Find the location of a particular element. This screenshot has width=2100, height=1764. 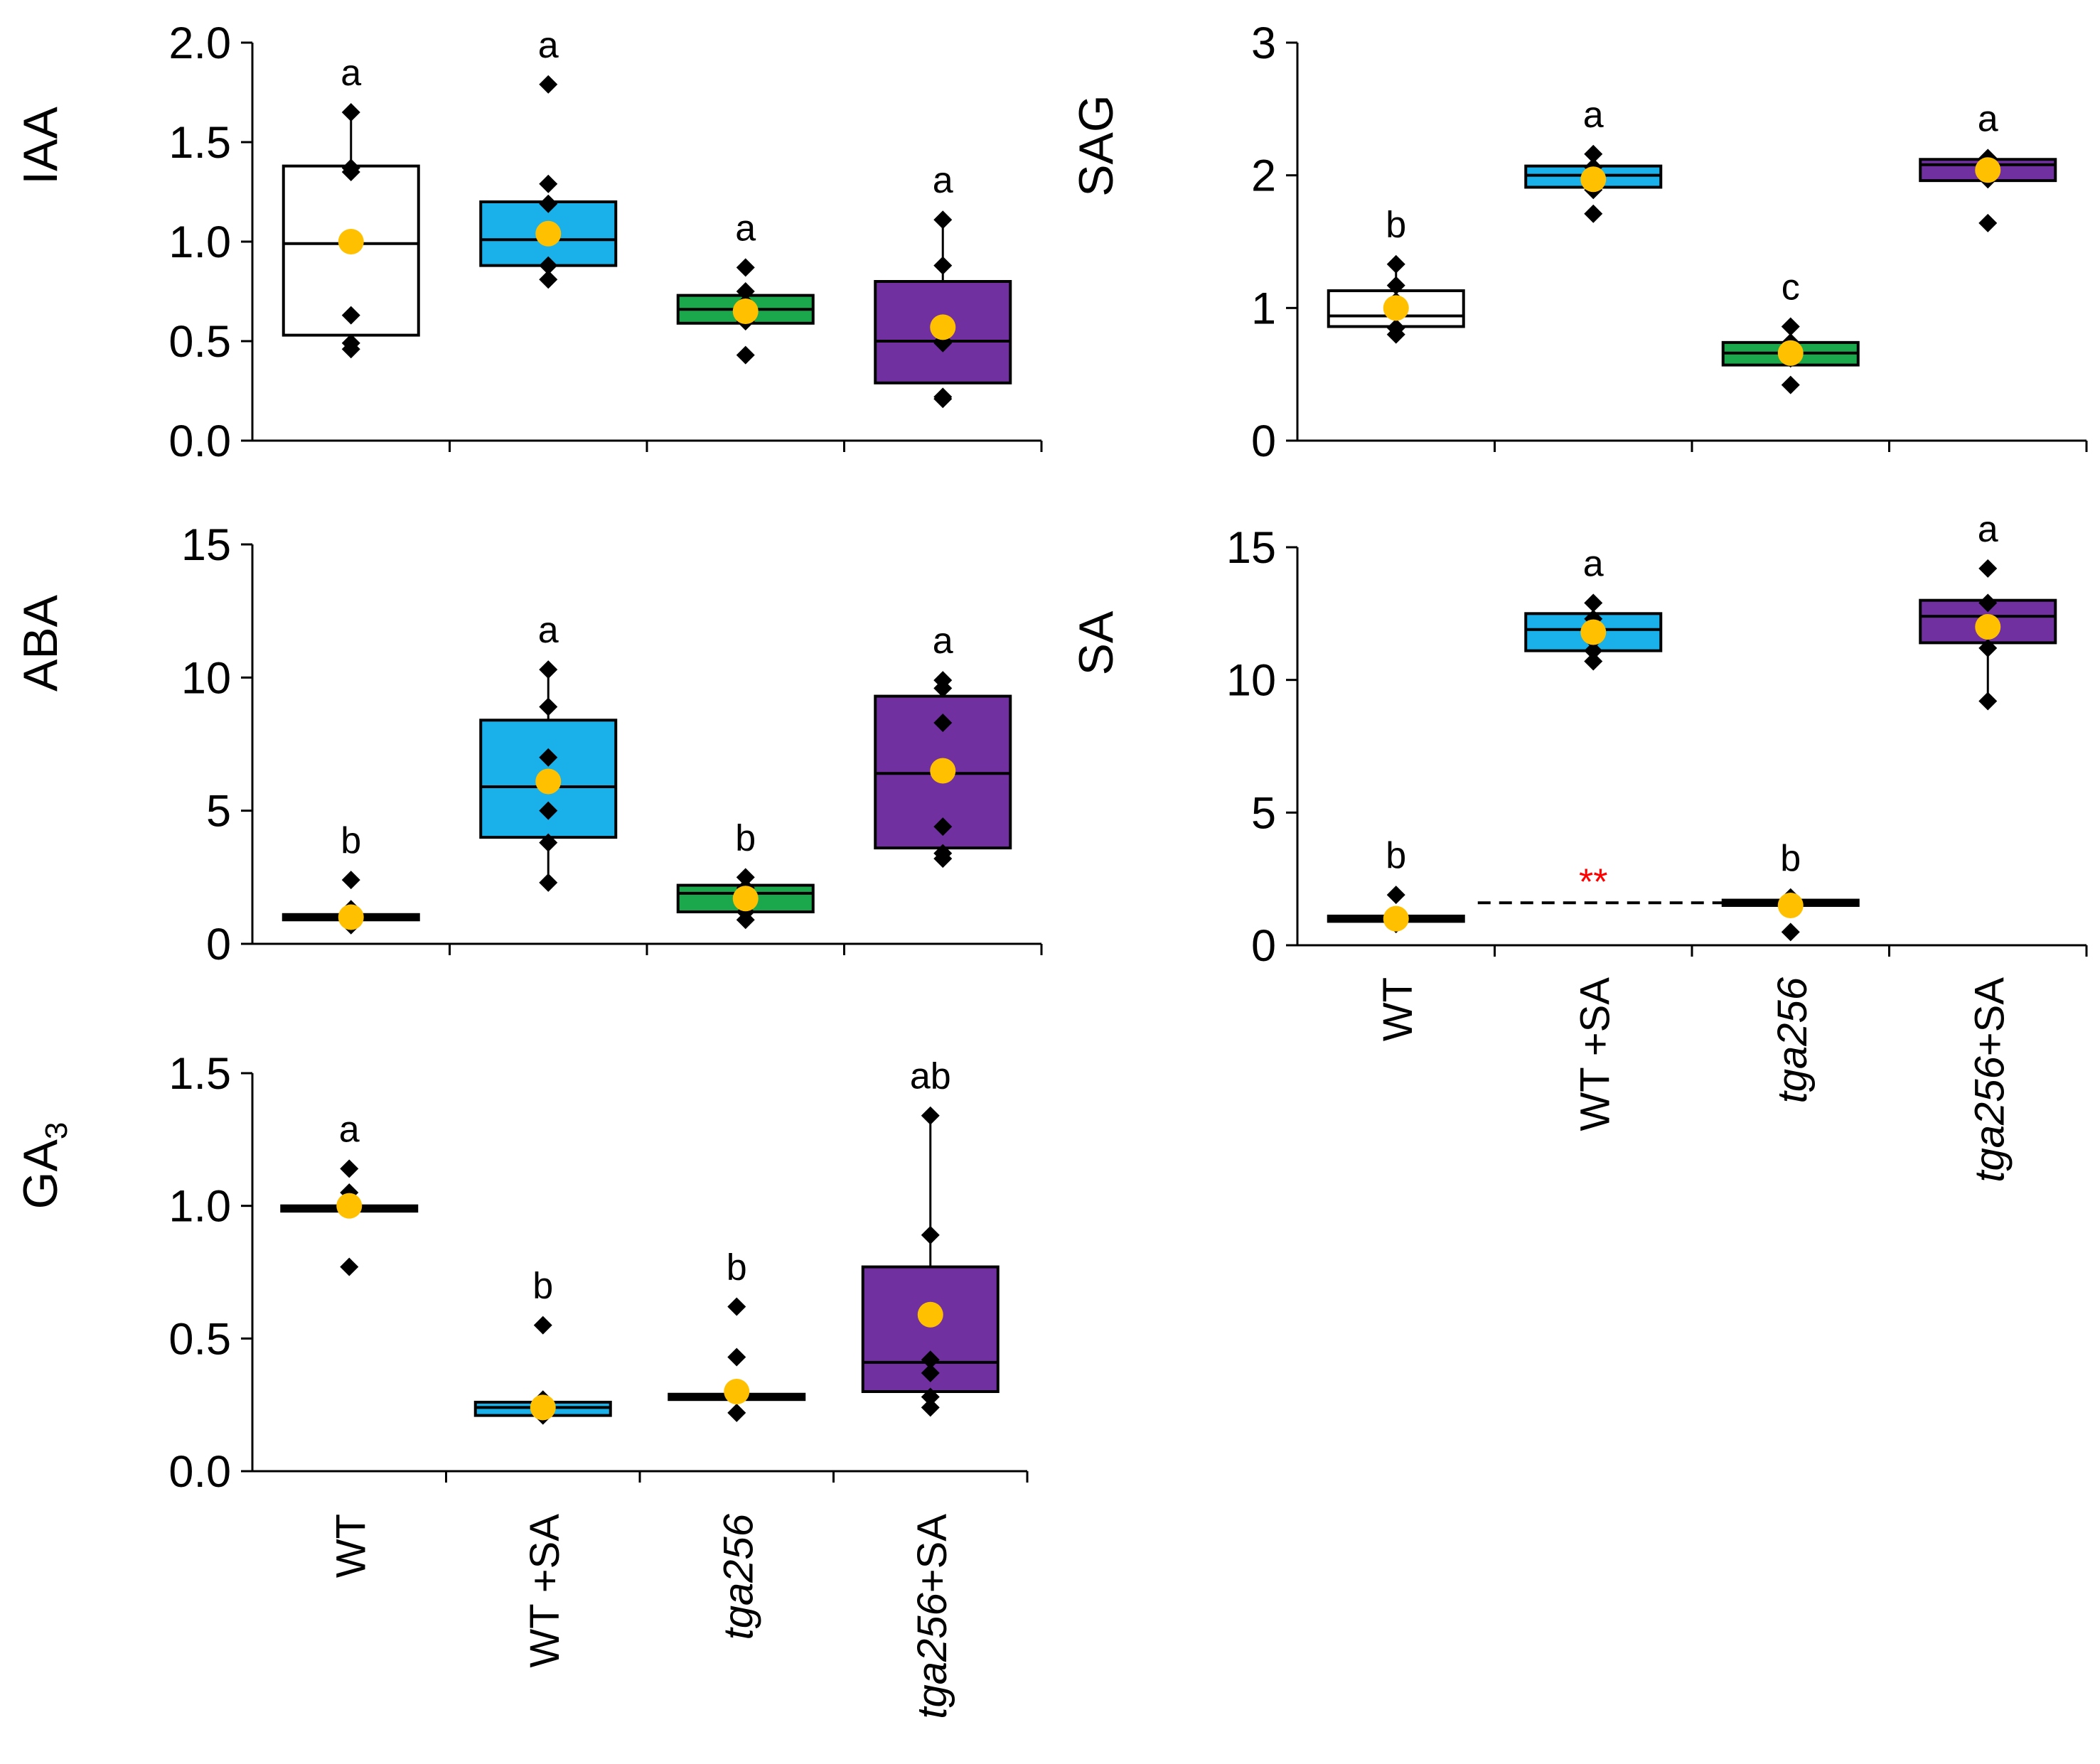

box-group-tga256: a is located at coordinates (746, 286).